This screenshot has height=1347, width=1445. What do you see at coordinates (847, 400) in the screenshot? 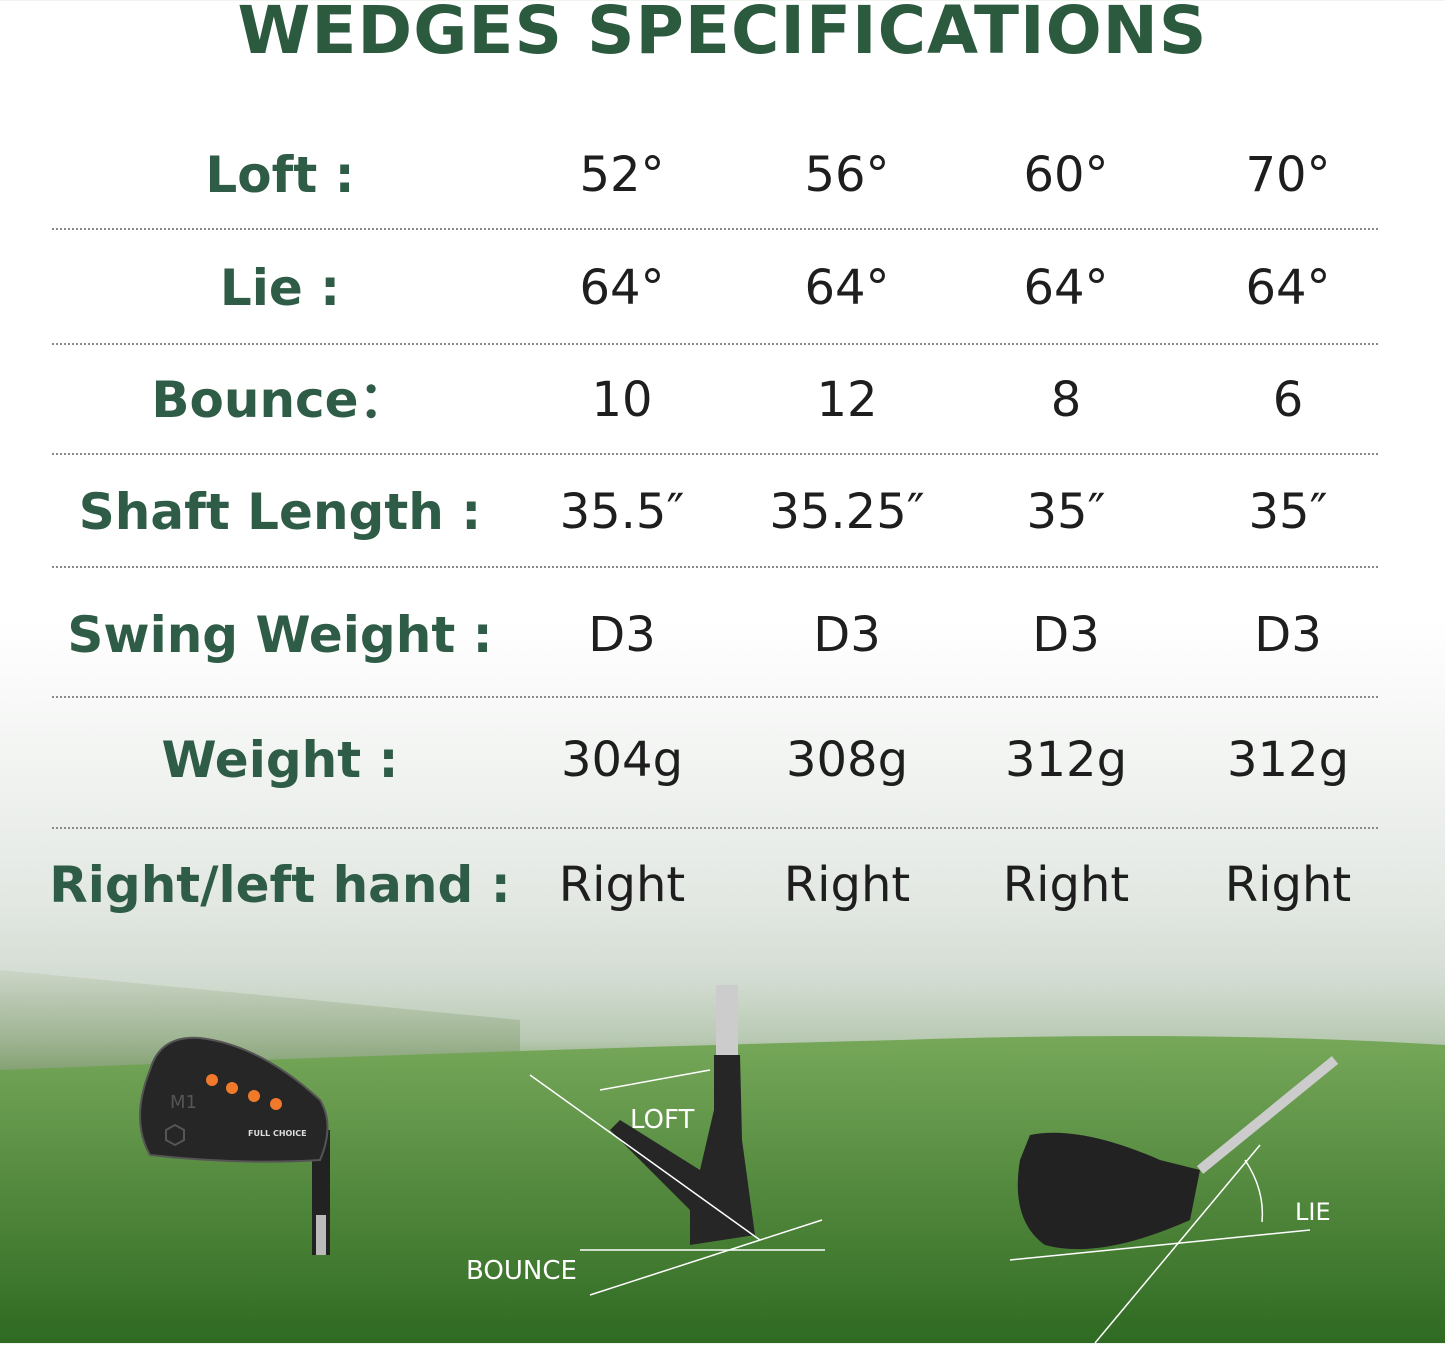
I see `spec-value: 12` at bounding box center [847, 400].